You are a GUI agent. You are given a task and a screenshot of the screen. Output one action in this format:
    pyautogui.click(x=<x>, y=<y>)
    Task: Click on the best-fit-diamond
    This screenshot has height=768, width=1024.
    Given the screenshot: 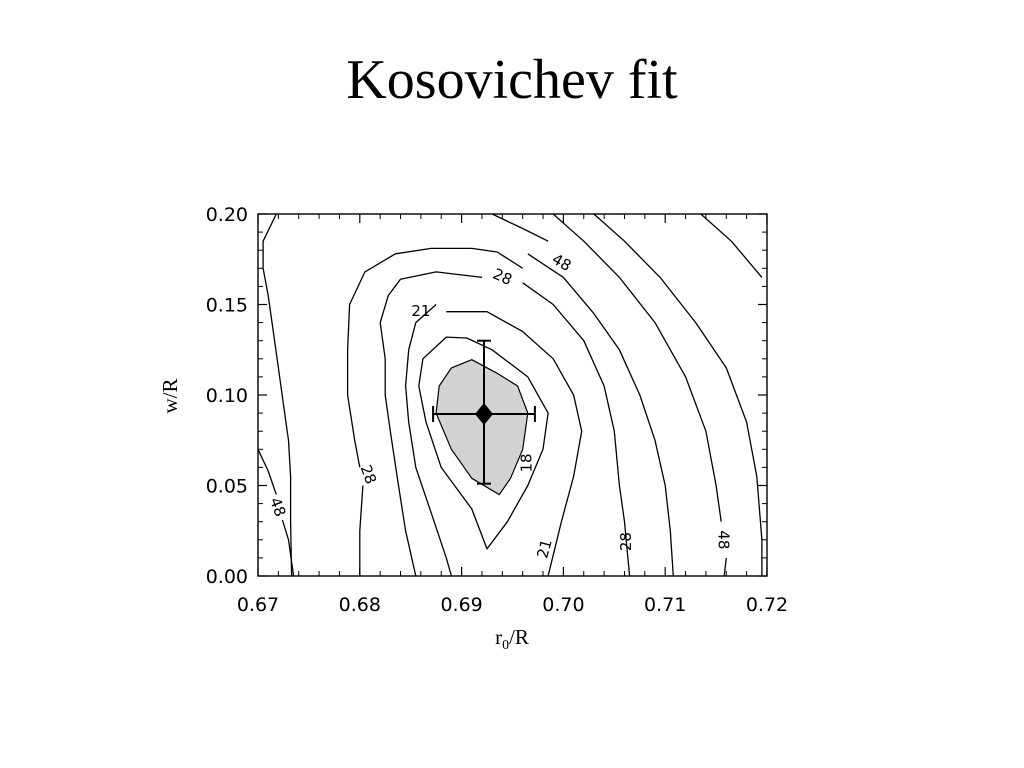 What is the action you would take?
    pyautogui.click(x=483, y=414)
    